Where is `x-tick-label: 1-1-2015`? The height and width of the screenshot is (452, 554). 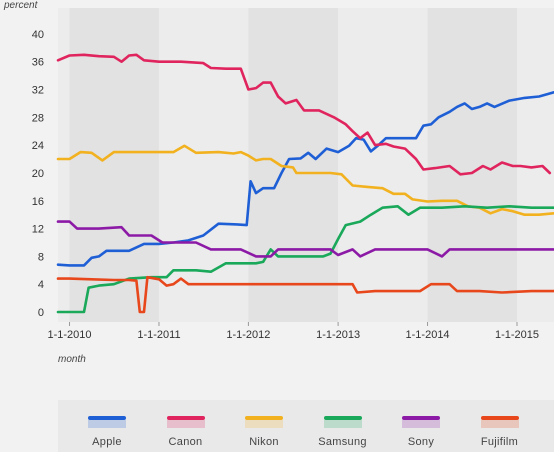
x-tick-label: 1-1-2015 is located at coordinates (517, 335).